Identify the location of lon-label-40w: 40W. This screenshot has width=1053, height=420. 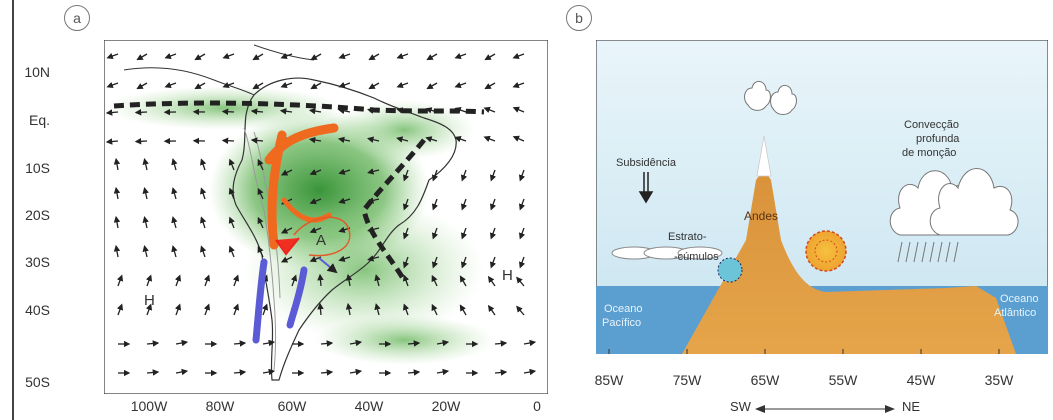
(369, 406).